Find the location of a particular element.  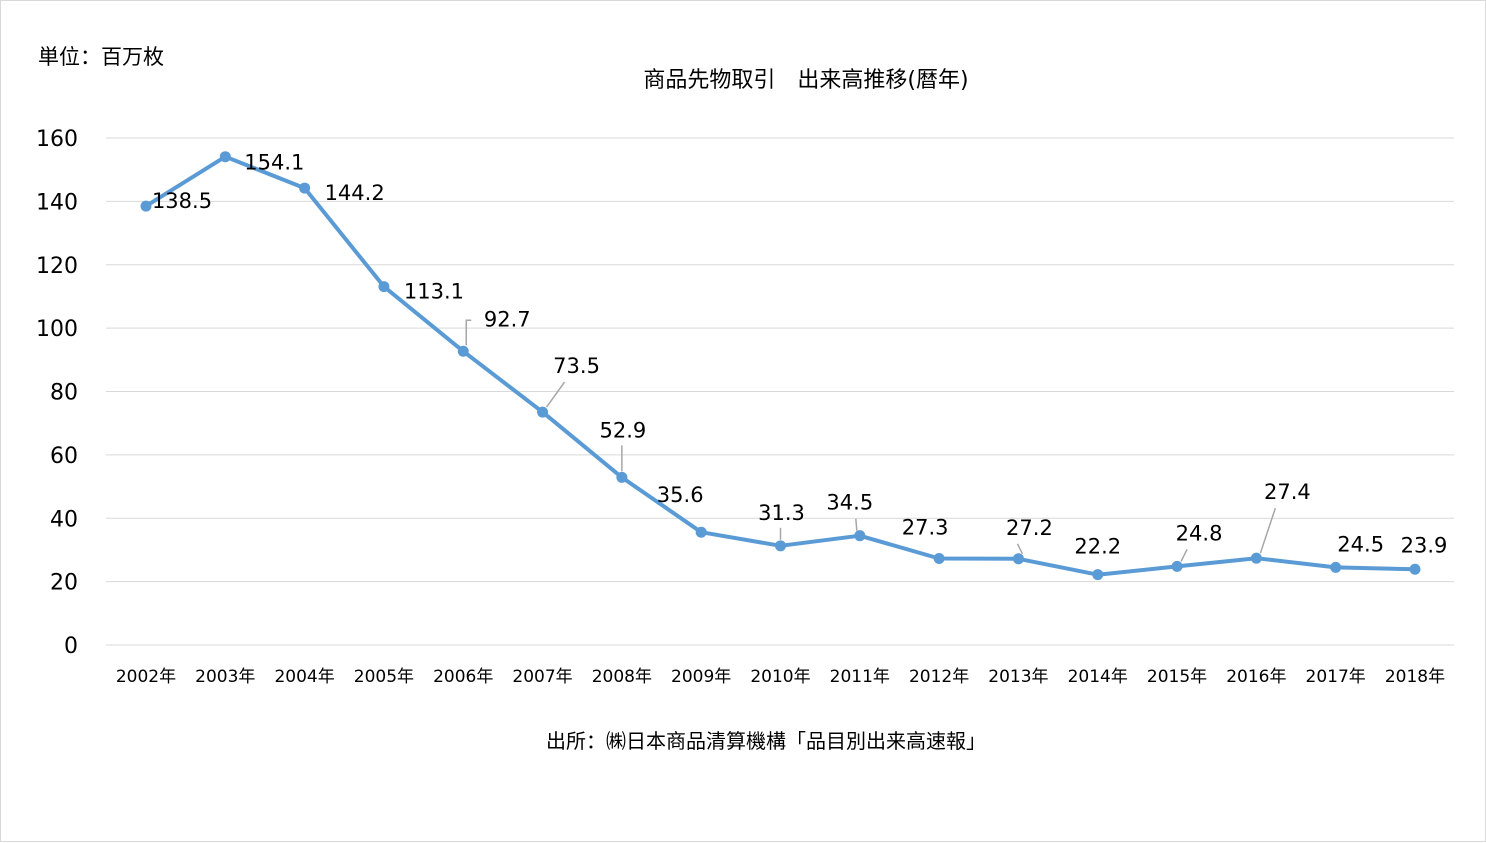

y-tick-label: 140 is located at coordinates (57, 202).